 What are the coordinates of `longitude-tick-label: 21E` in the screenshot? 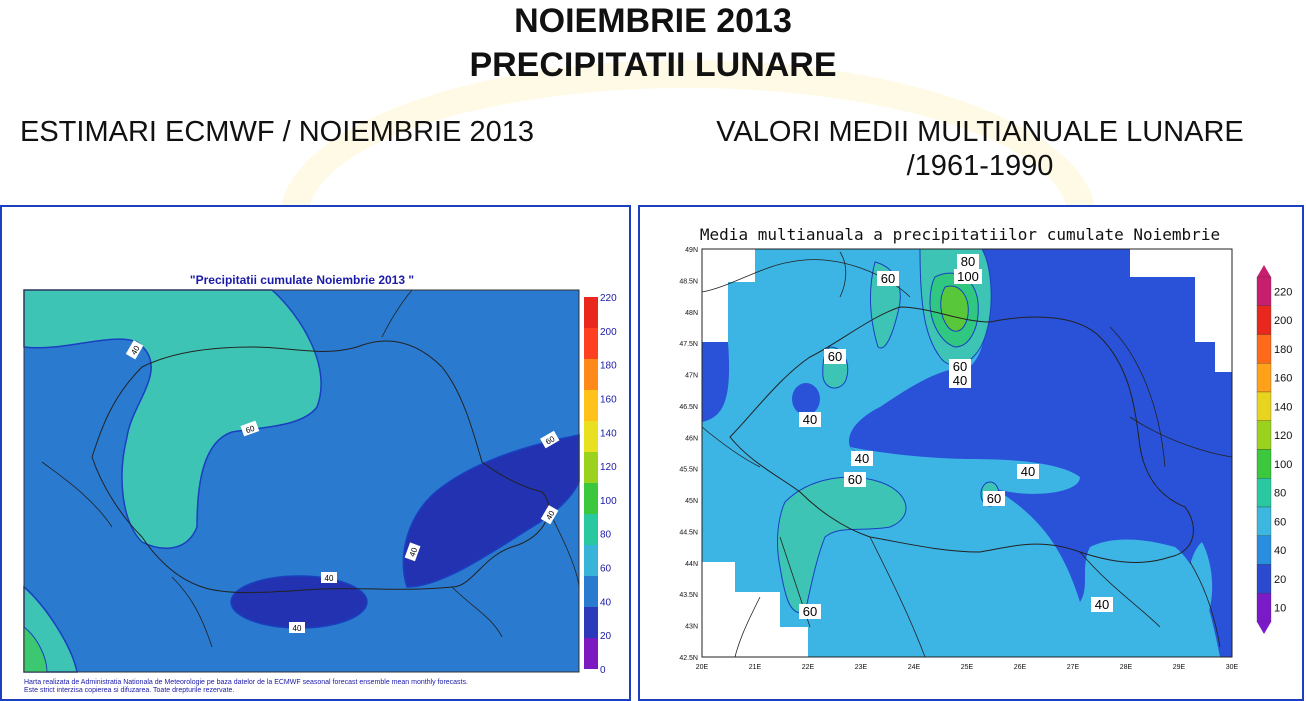 It's located at (755, 667).